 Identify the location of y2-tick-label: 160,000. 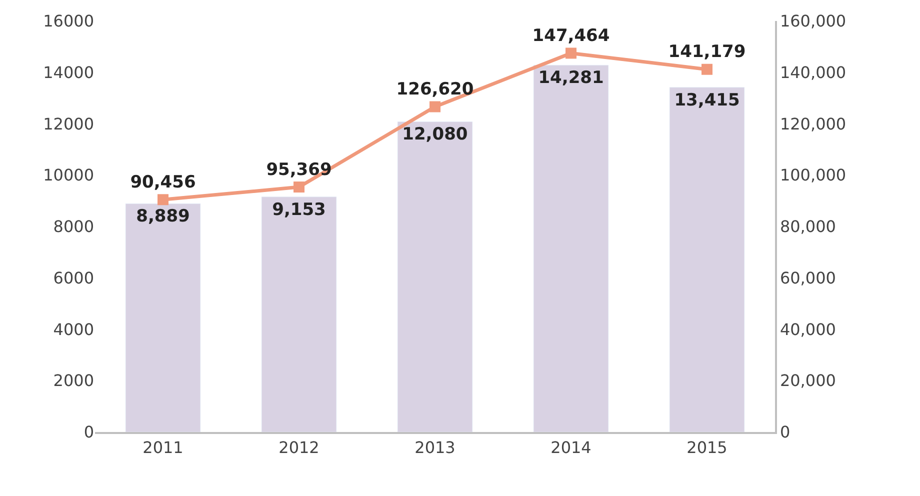
(813, 21).